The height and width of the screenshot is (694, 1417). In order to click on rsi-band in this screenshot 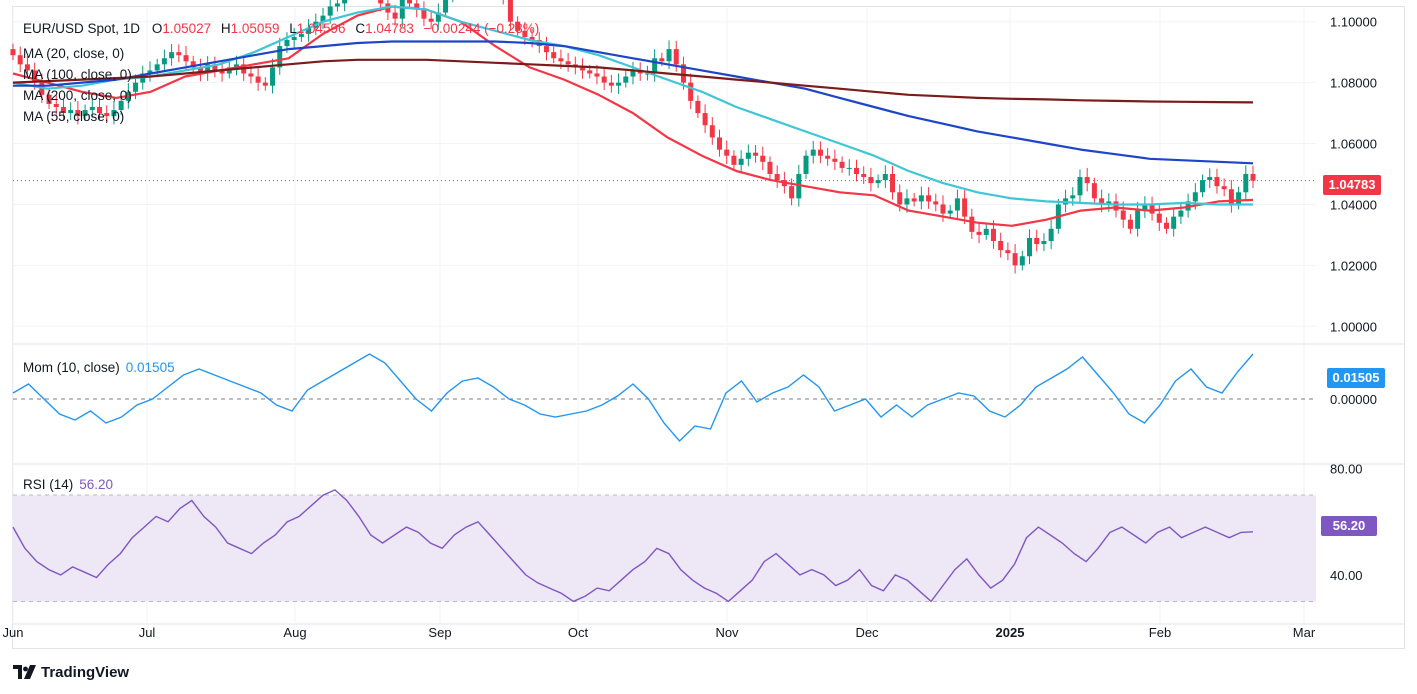, I will do `click(664, 548)`.